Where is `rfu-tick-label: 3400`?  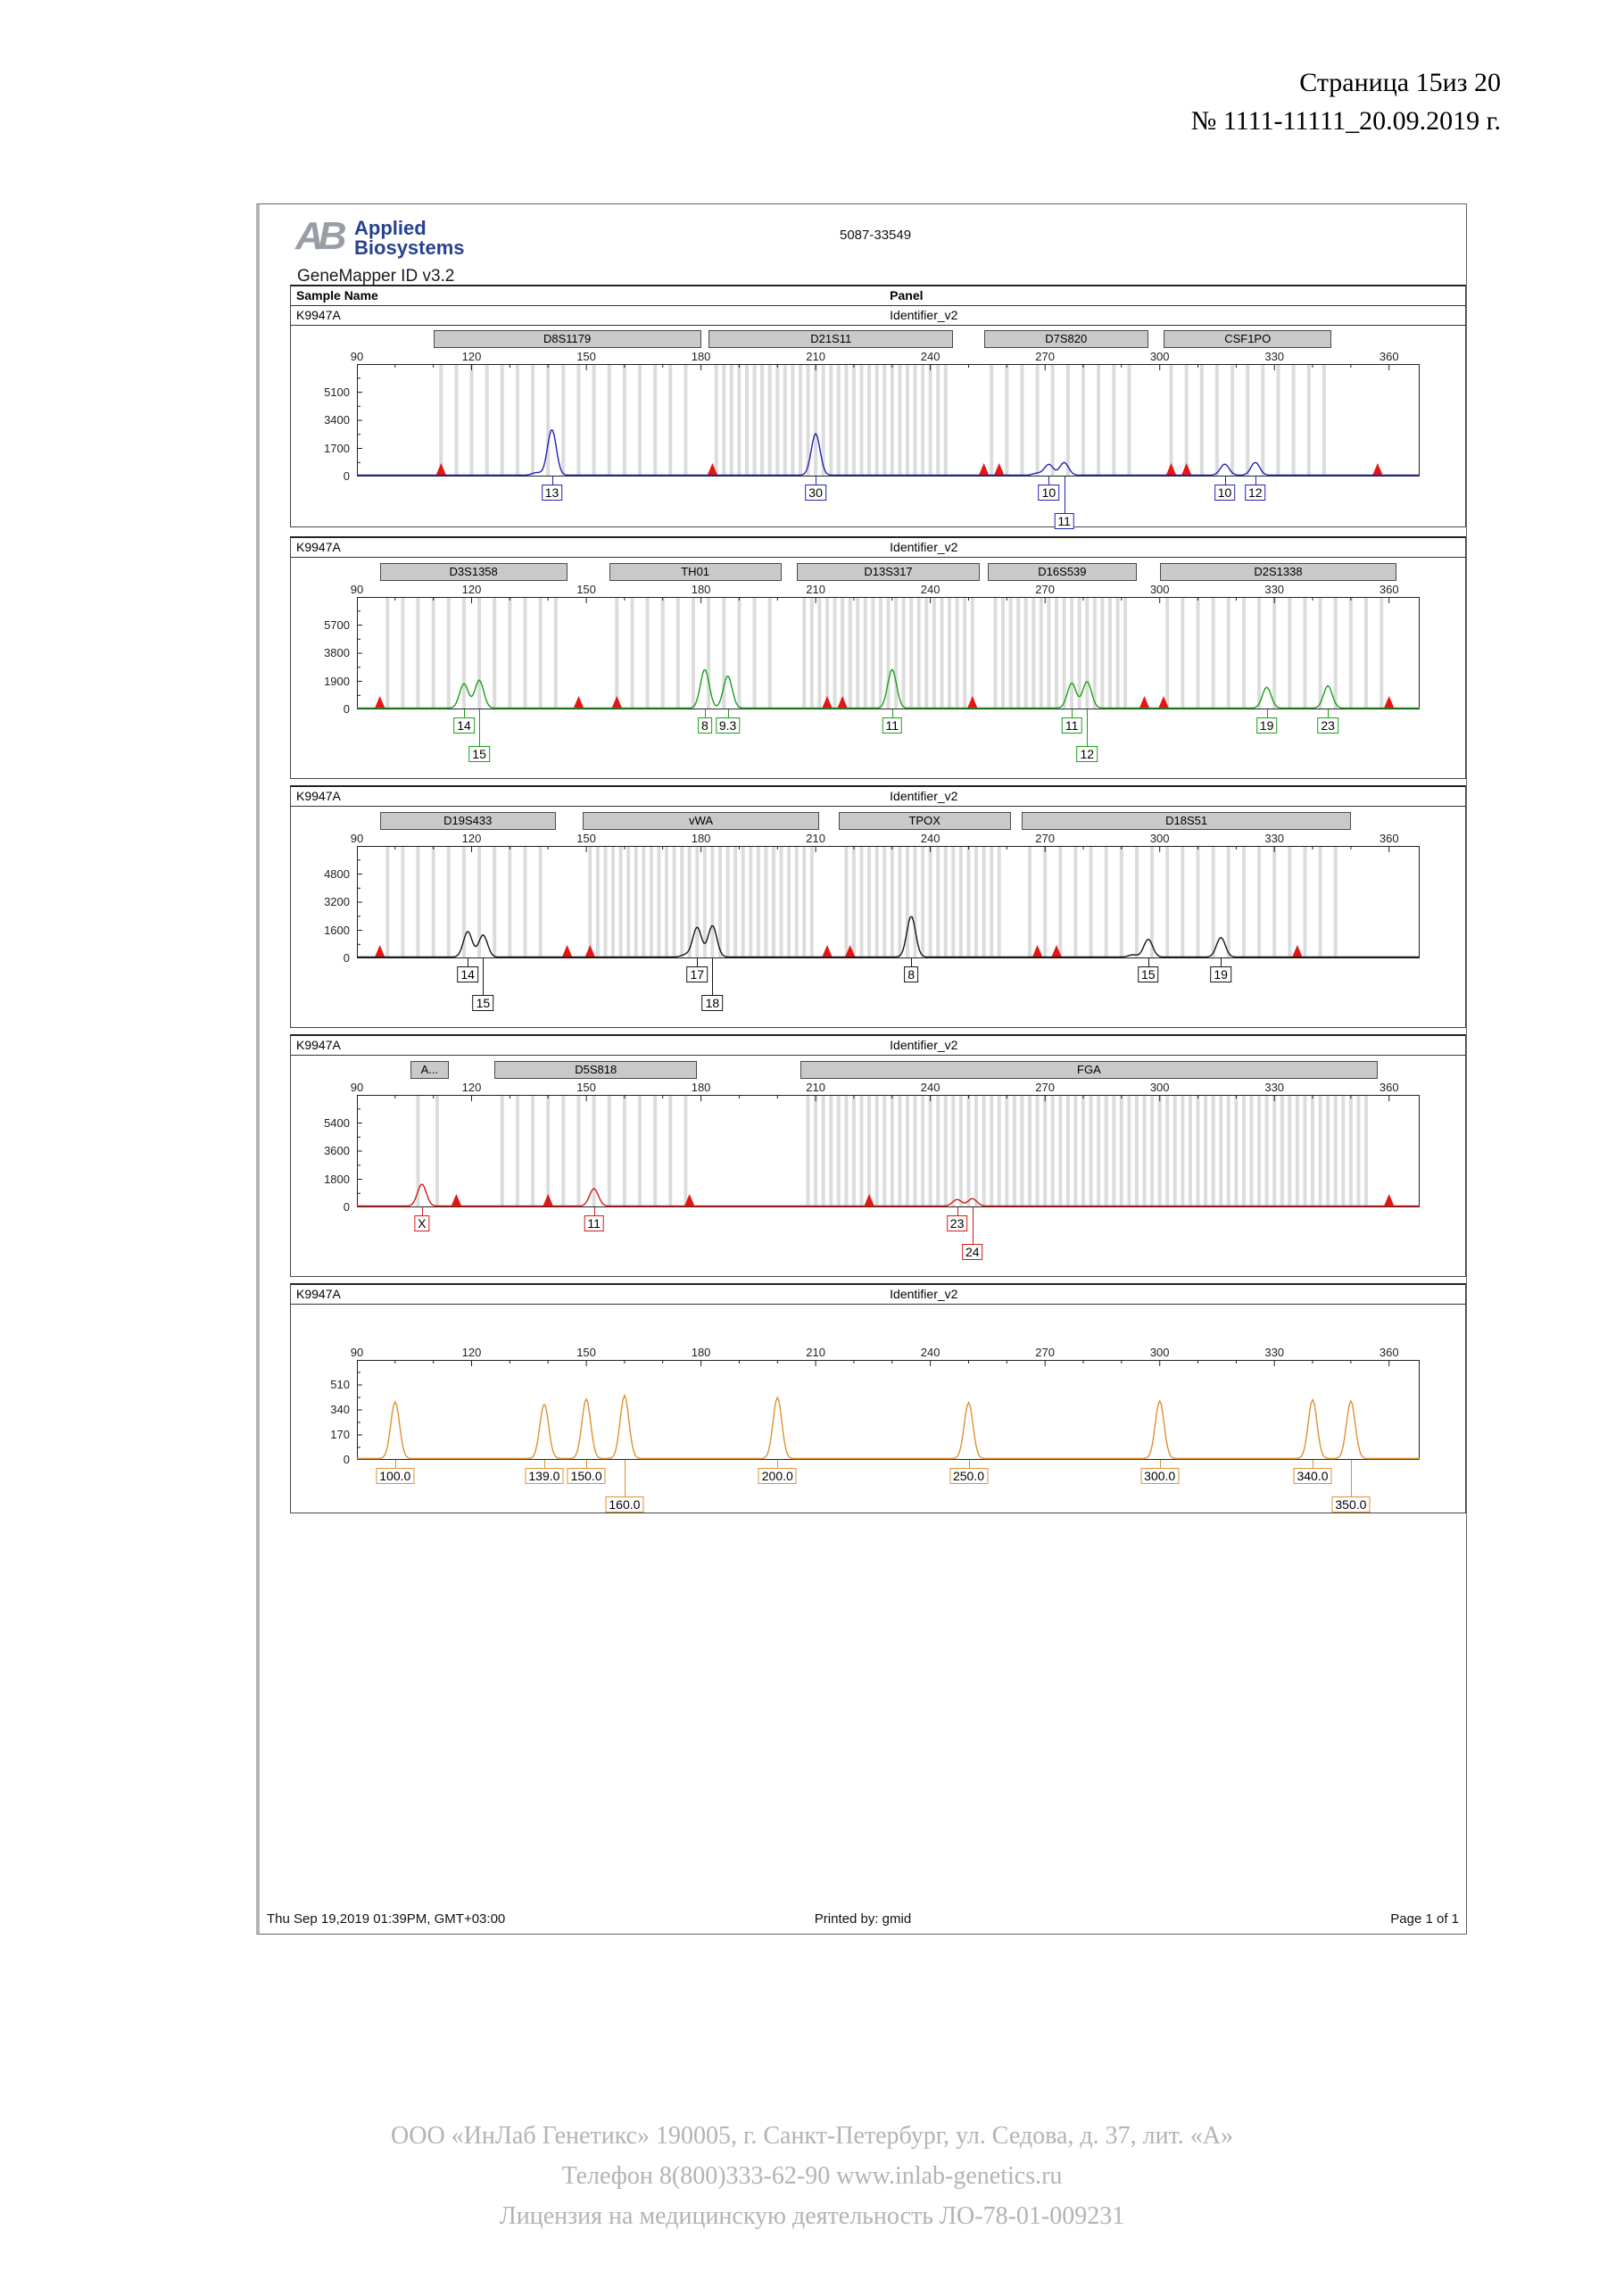 rfu-tick-label: 3400 is located at coordinates (337, 420).